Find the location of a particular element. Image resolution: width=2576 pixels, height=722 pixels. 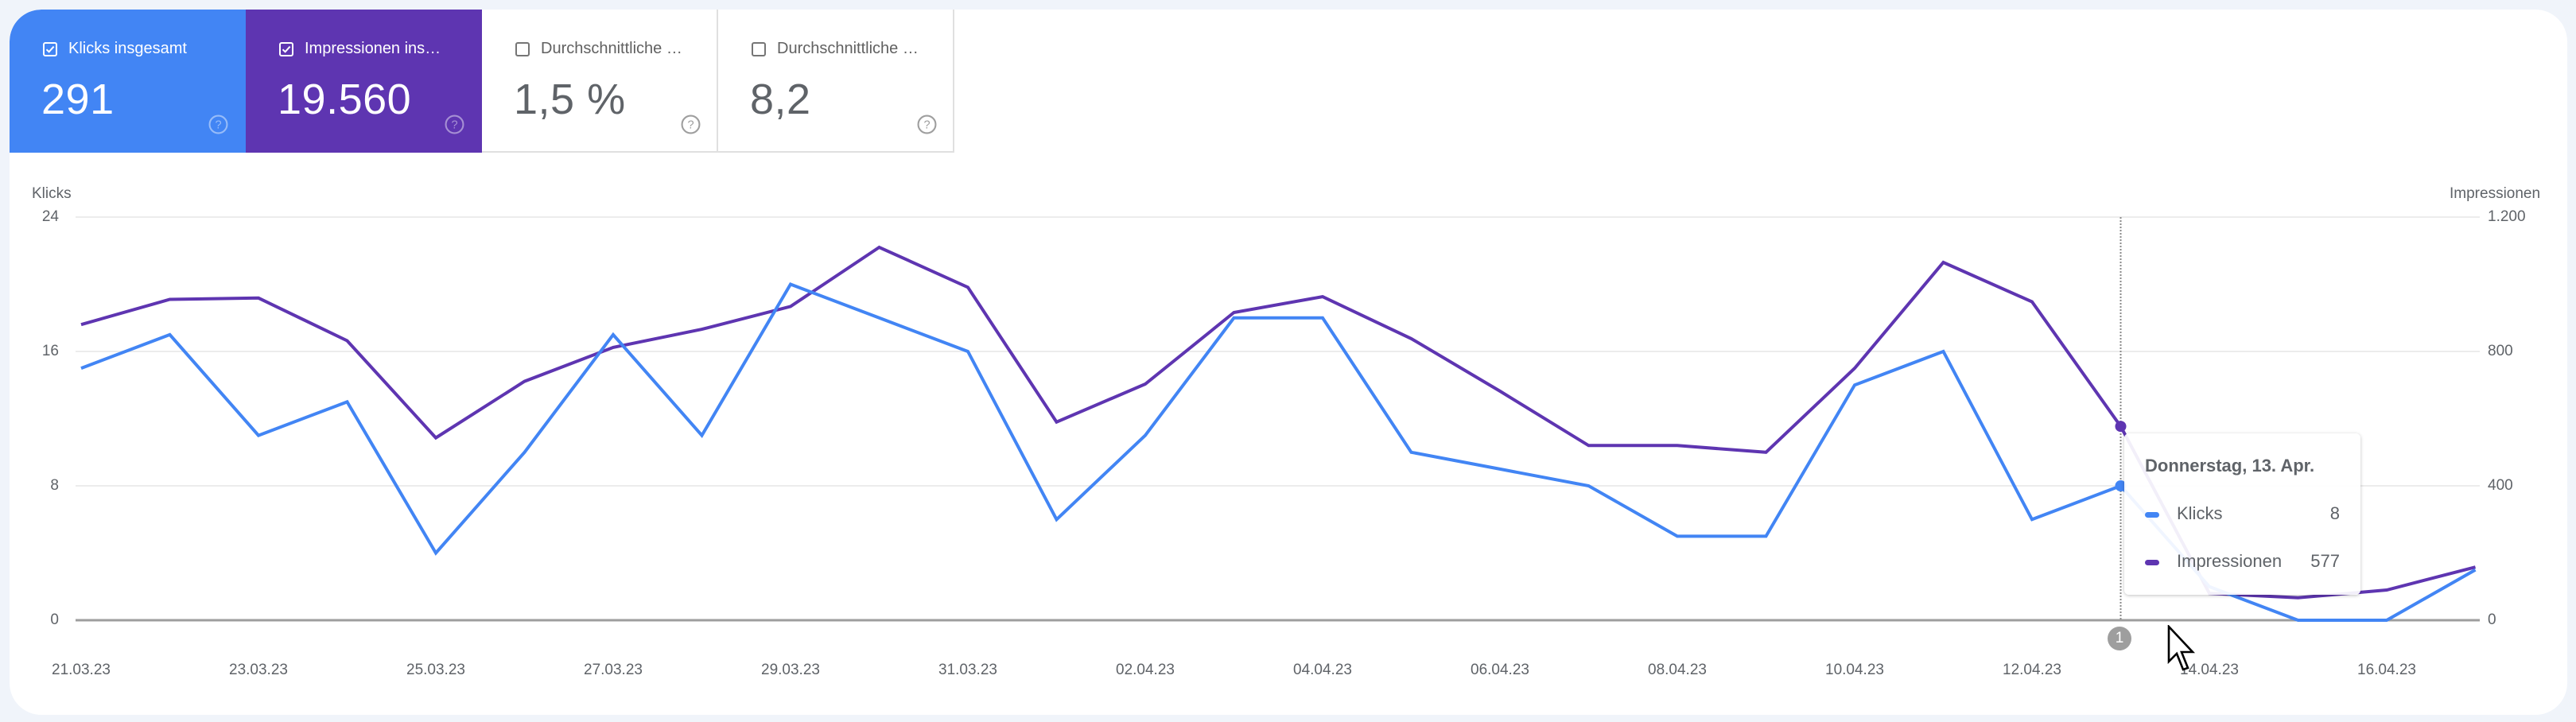

metric-card-avg-ctr: Durchschnittliche … 1,5 % ? is located at coordinates (600, 81).